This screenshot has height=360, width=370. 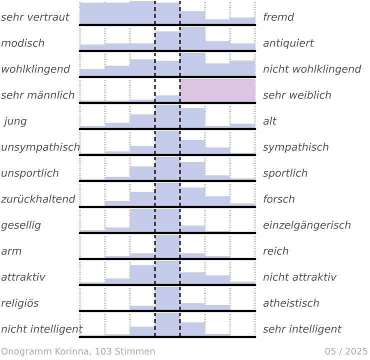 I want to click on y-axis-title: unsympathisch, so click(x=41, y=147).